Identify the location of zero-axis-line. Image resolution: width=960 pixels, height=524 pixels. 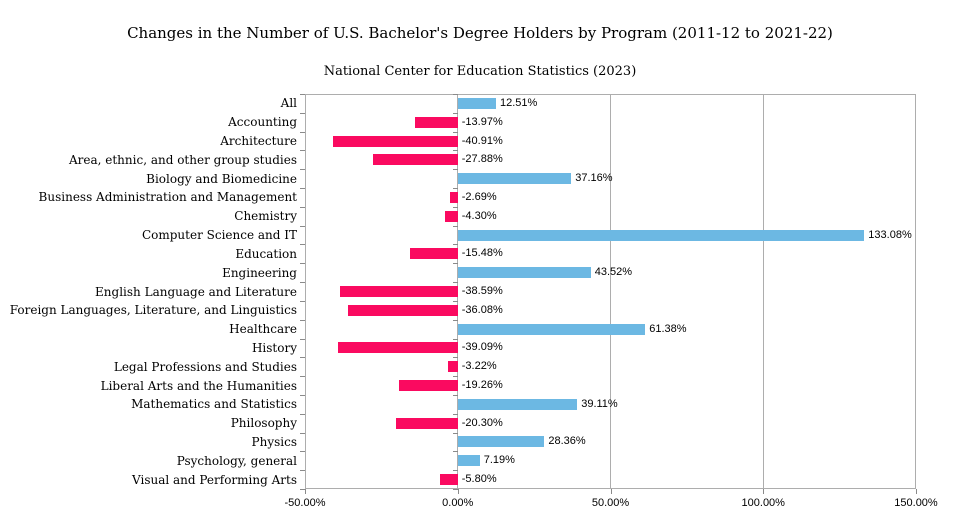
(458, 291).